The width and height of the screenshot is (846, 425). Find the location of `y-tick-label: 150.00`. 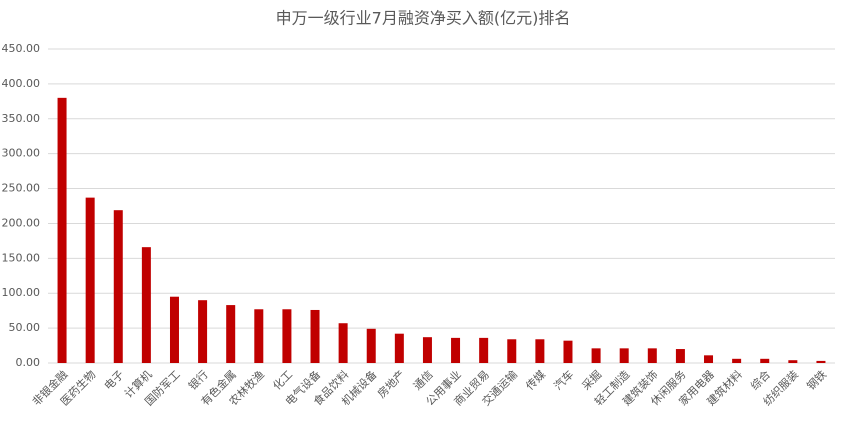

y-tick-label: 150.00 is located at coordinates (21, 257).